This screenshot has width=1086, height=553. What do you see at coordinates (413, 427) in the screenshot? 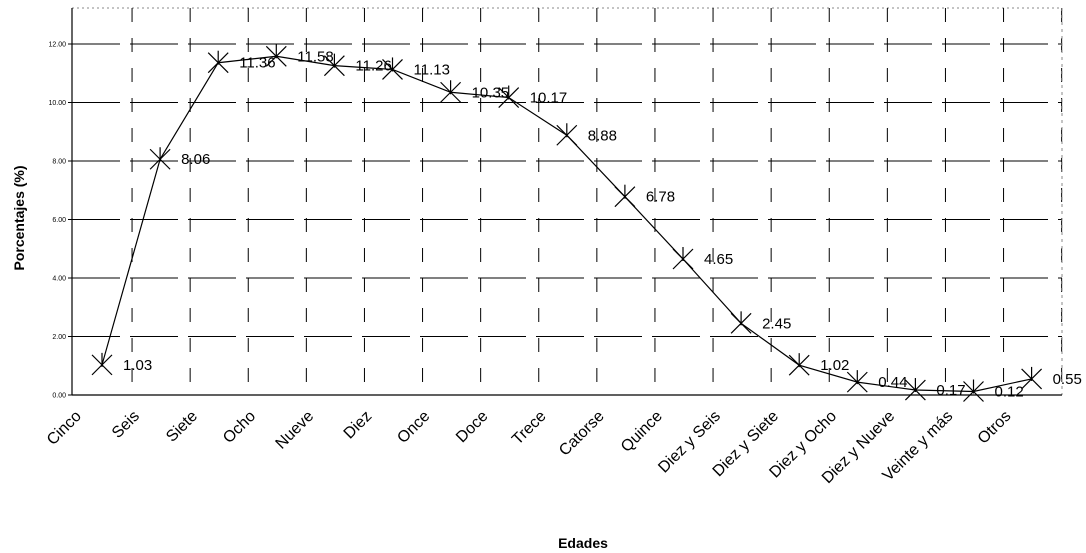
I see `x-tick-label: Once` at bounding box center [413, 427].